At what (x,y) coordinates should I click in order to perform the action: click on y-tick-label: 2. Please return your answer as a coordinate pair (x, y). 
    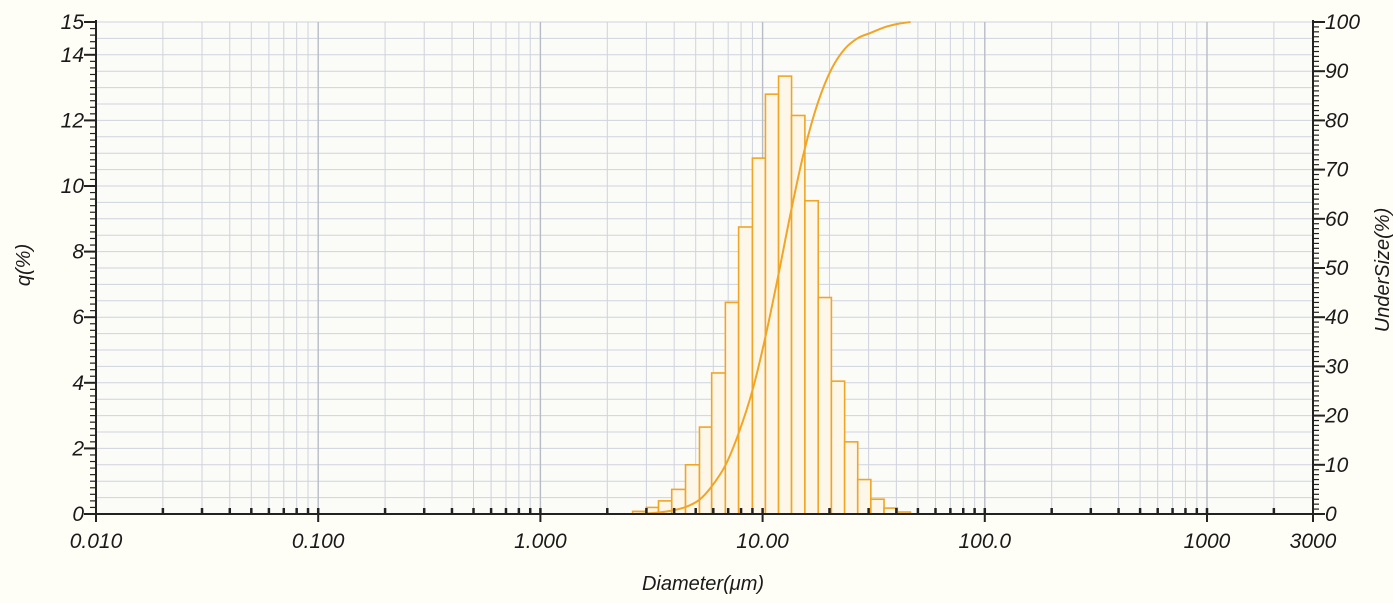
    Looking at the image, I should click on (77, 448).